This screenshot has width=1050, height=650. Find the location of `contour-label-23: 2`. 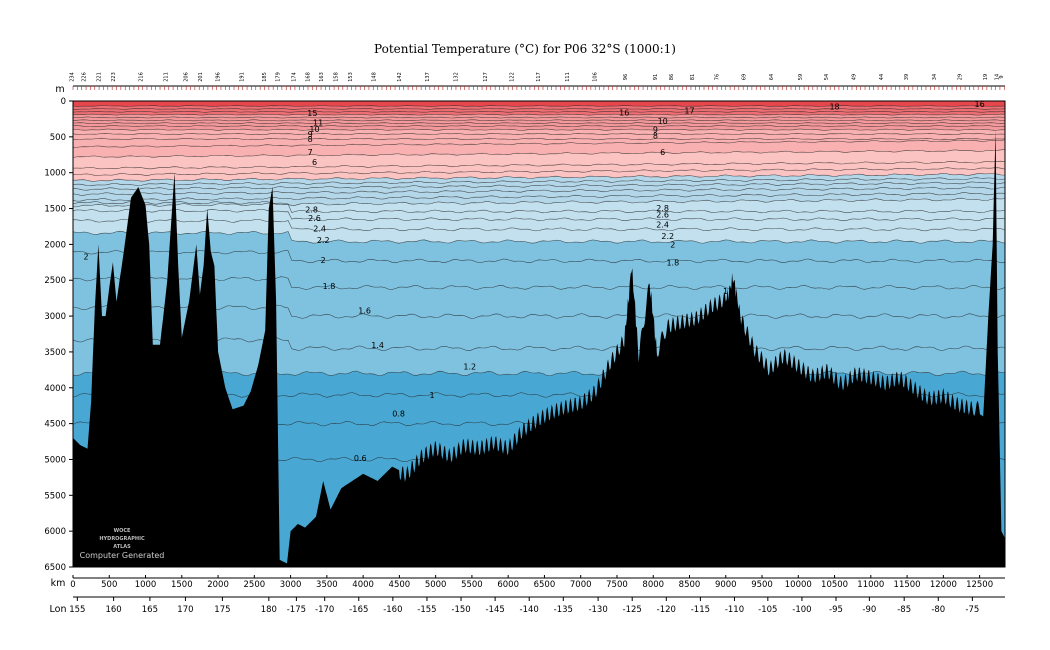

contour-label-23: 2 is located at coordinates (86, 257).